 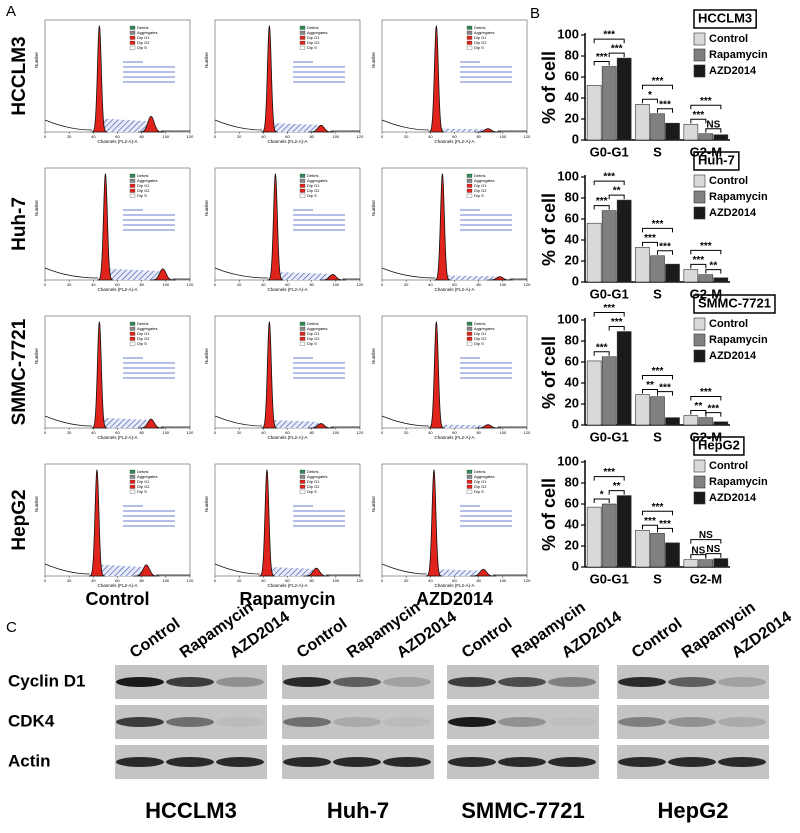 I want to click on legend-label: Dip S, so click(x=312, y=491).